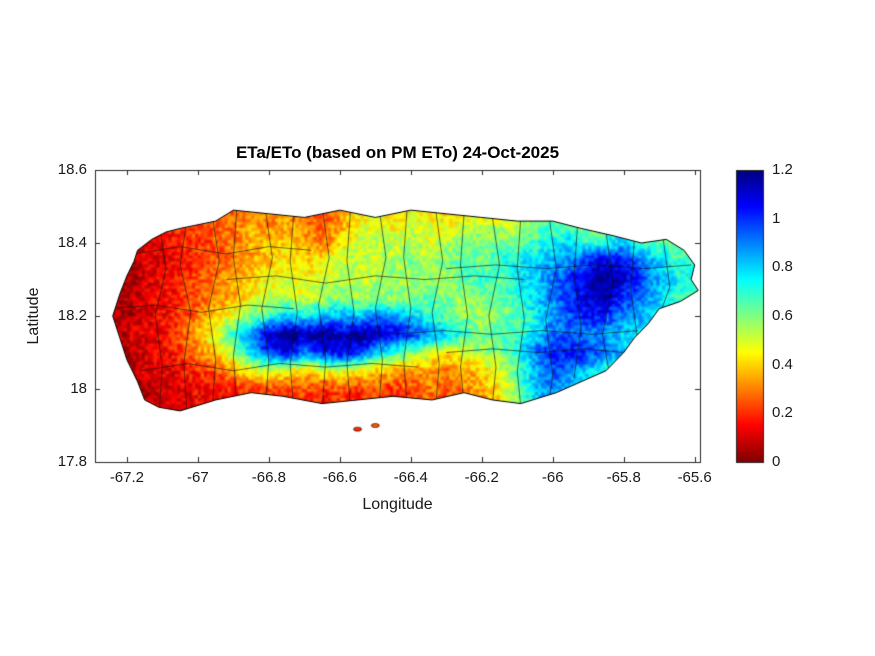 This screenshot has height=656, width=875. Describe the element at coordinates (782, 413) in the screenshot. I see `colorbar-tick-label: 0.2` at that location.